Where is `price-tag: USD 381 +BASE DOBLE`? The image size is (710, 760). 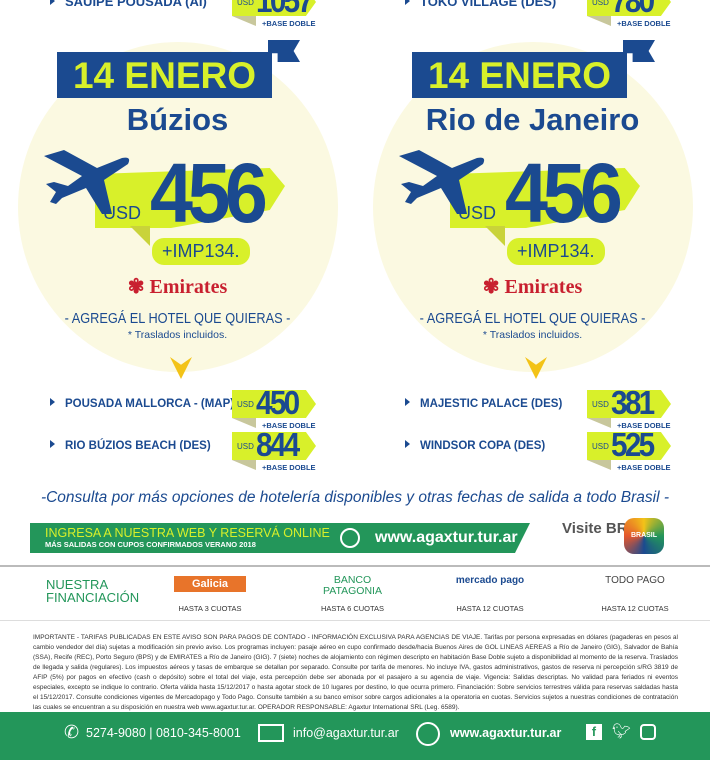 price-tag: USD 381 +BASE DOBLE is located at coordinates (632, 409).